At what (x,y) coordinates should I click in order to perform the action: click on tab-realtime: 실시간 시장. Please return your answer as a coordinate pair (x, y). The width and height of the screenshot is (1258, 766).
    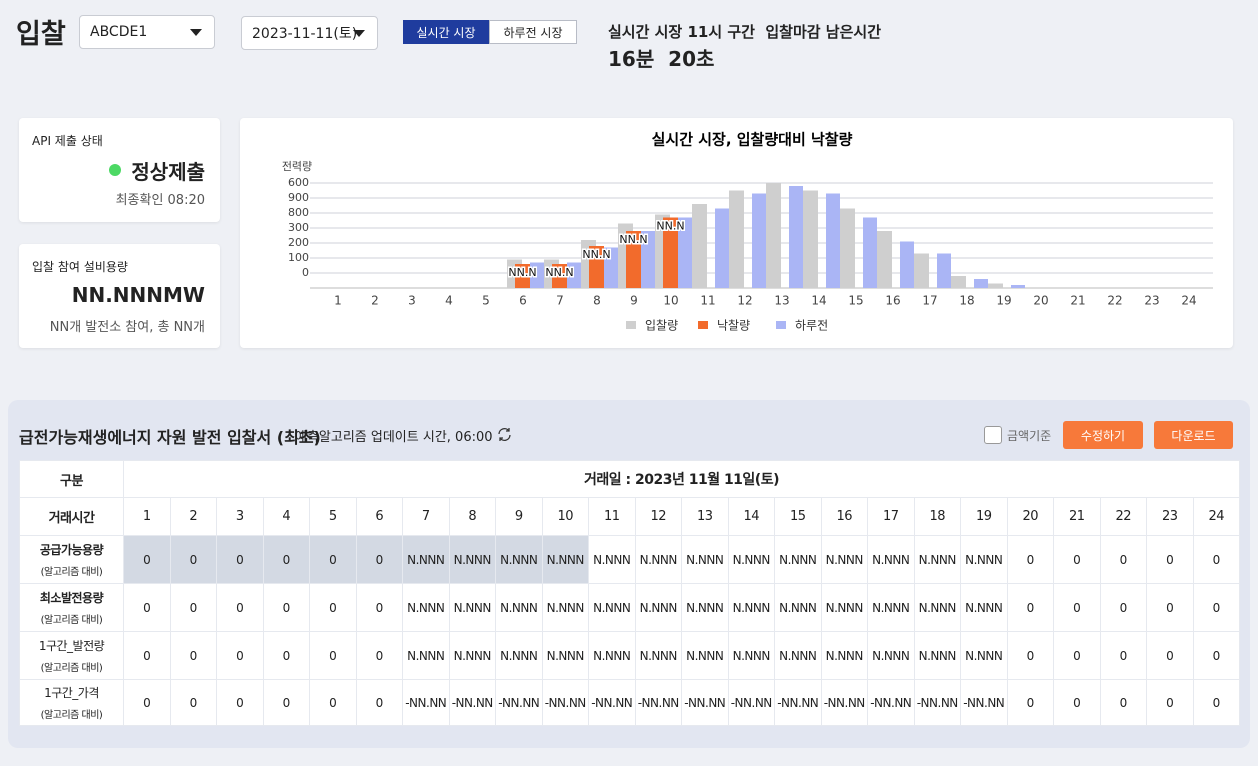
    Looking at the image, I should click on (446, 32).